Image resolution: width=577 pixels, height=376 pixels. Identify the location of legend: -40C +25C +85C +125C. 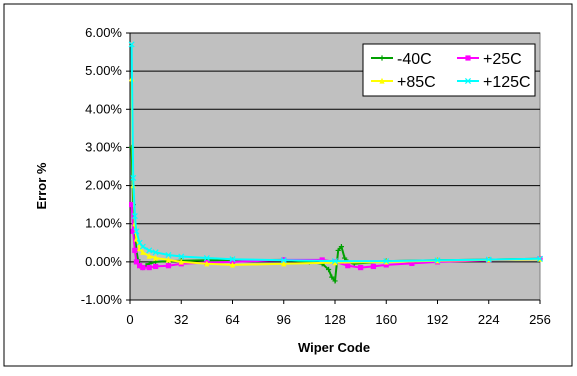
(449, 70).